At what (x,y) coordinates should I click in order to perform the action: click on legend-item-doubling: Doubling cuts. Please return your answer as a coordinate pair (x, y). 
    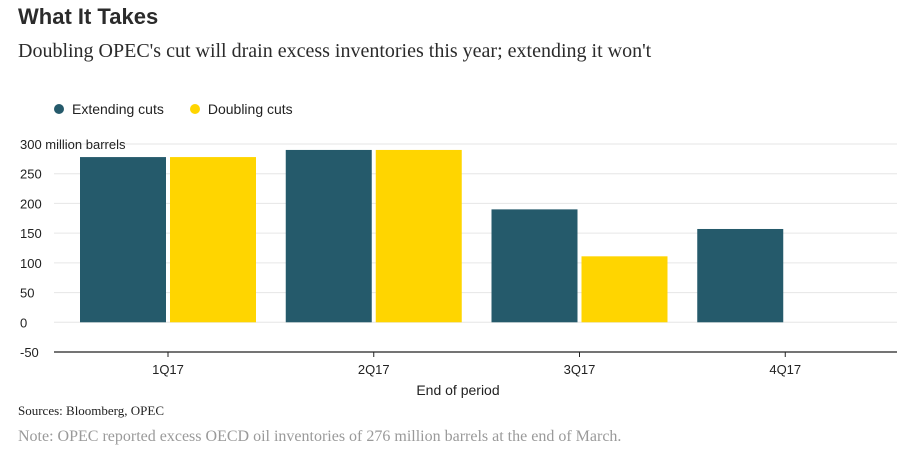
    Looking at the image, I should click on (241, 109).